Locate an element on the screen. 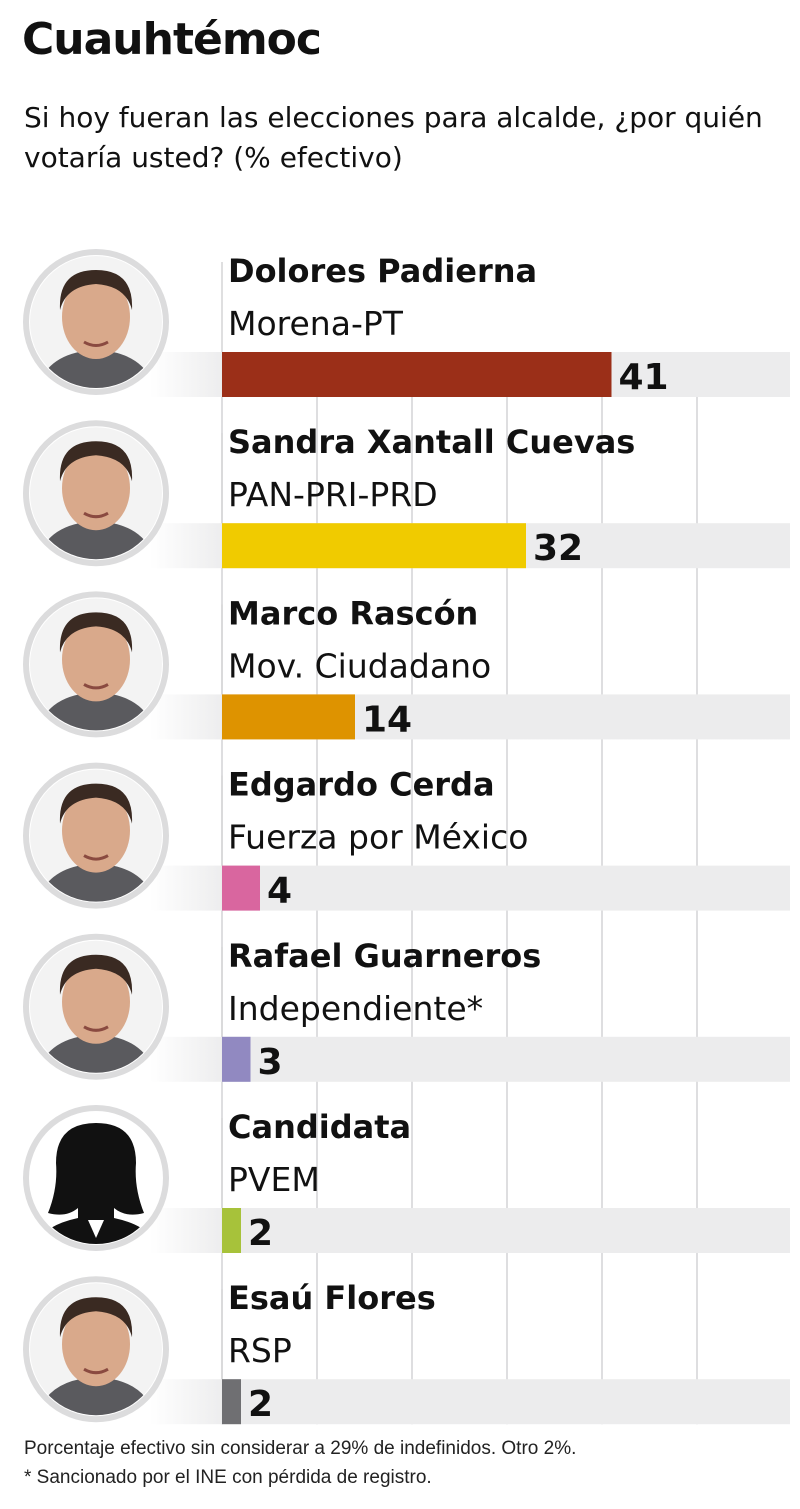 This screenshot has height=1509, width=800. party-label: Independiente* is located at coordinates (355, 1008).